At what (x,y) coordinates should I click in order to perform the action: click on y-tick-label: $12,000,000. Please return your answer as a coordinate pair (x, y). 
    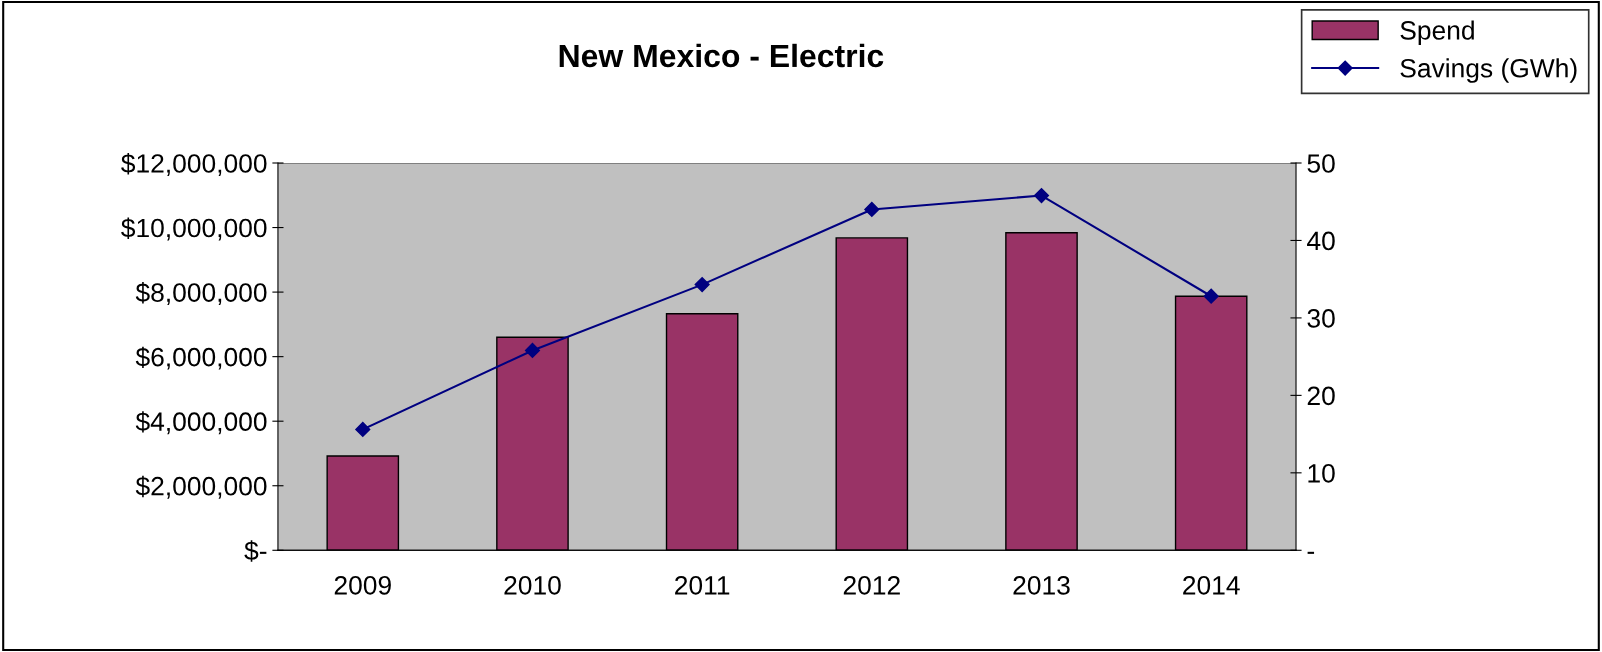
    Looking at the image, I should click on (194, 164).